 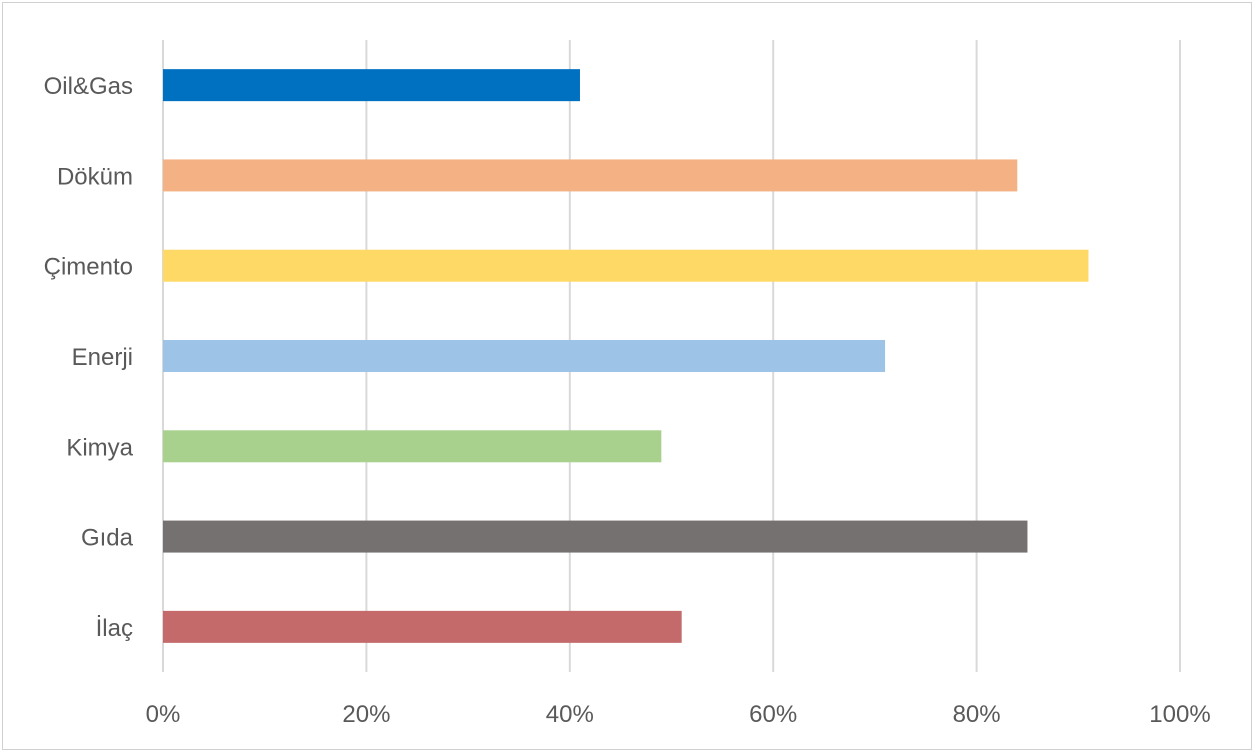 I want to click on category-label: Oil&Gas, so click(x=88, y=86).